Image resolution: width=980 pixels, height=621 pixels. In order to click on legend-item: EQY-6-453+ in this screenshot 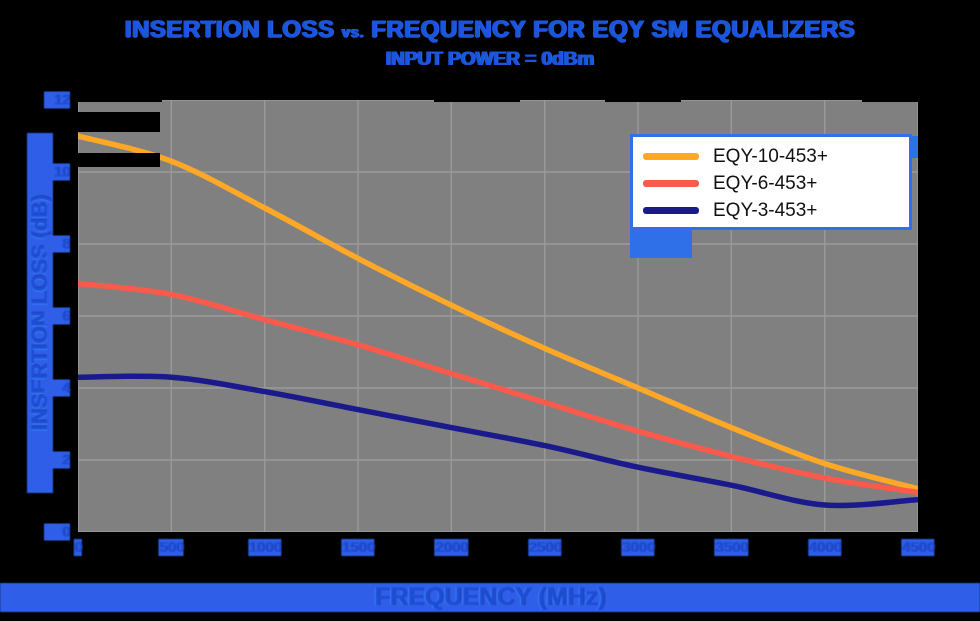, I will do `click(771, 183)`.